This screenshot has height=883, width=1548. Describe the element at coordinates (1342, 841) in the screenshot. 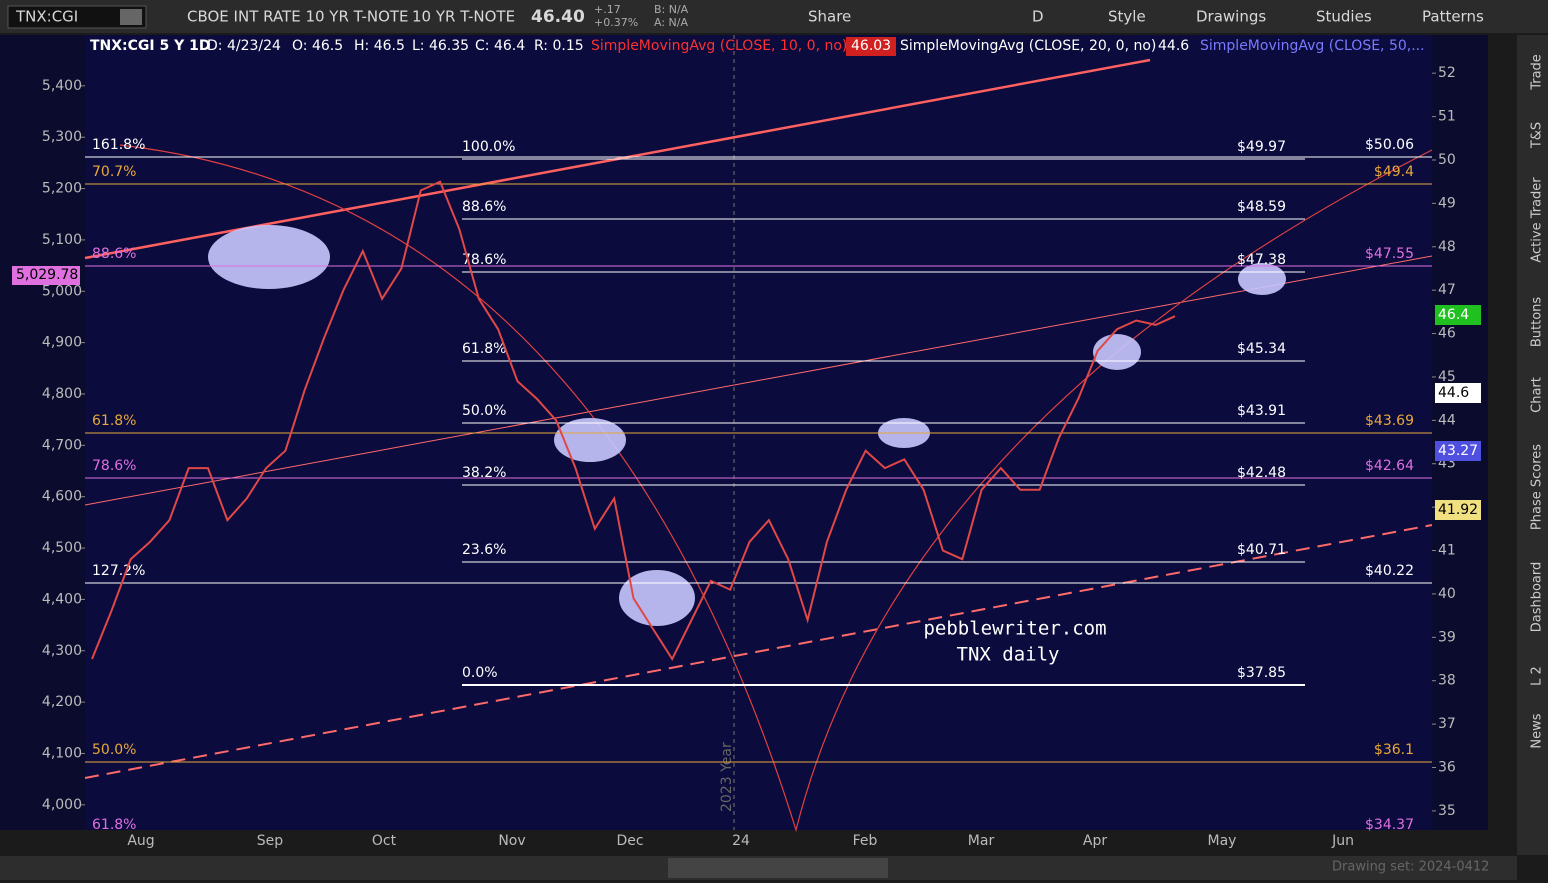

I see `x-tick-label: Jun` at that location.